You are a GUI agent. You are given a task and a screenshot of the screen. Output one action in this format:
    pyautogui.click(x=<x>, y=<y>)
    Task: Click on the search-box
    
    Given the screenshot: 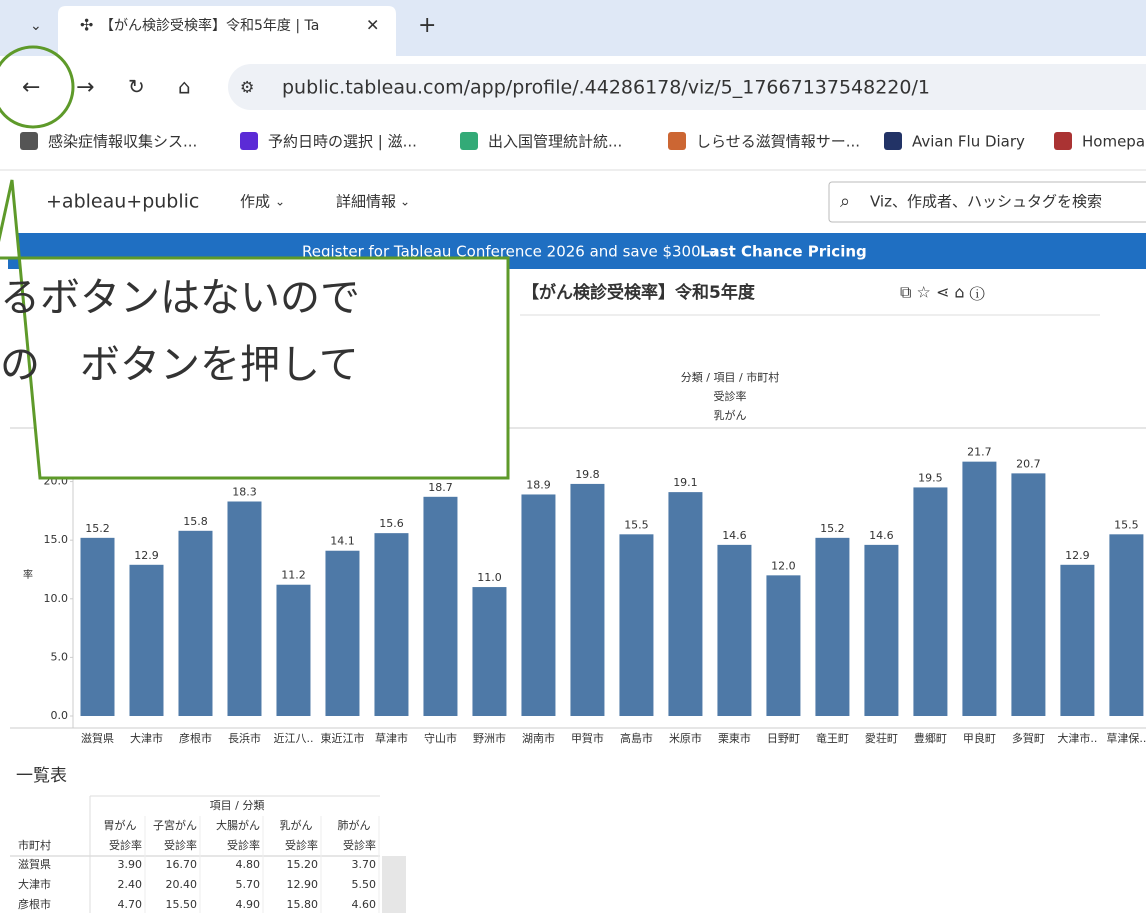 What is the action you would take?
    pyautogui.click(x=987, y=202)
    